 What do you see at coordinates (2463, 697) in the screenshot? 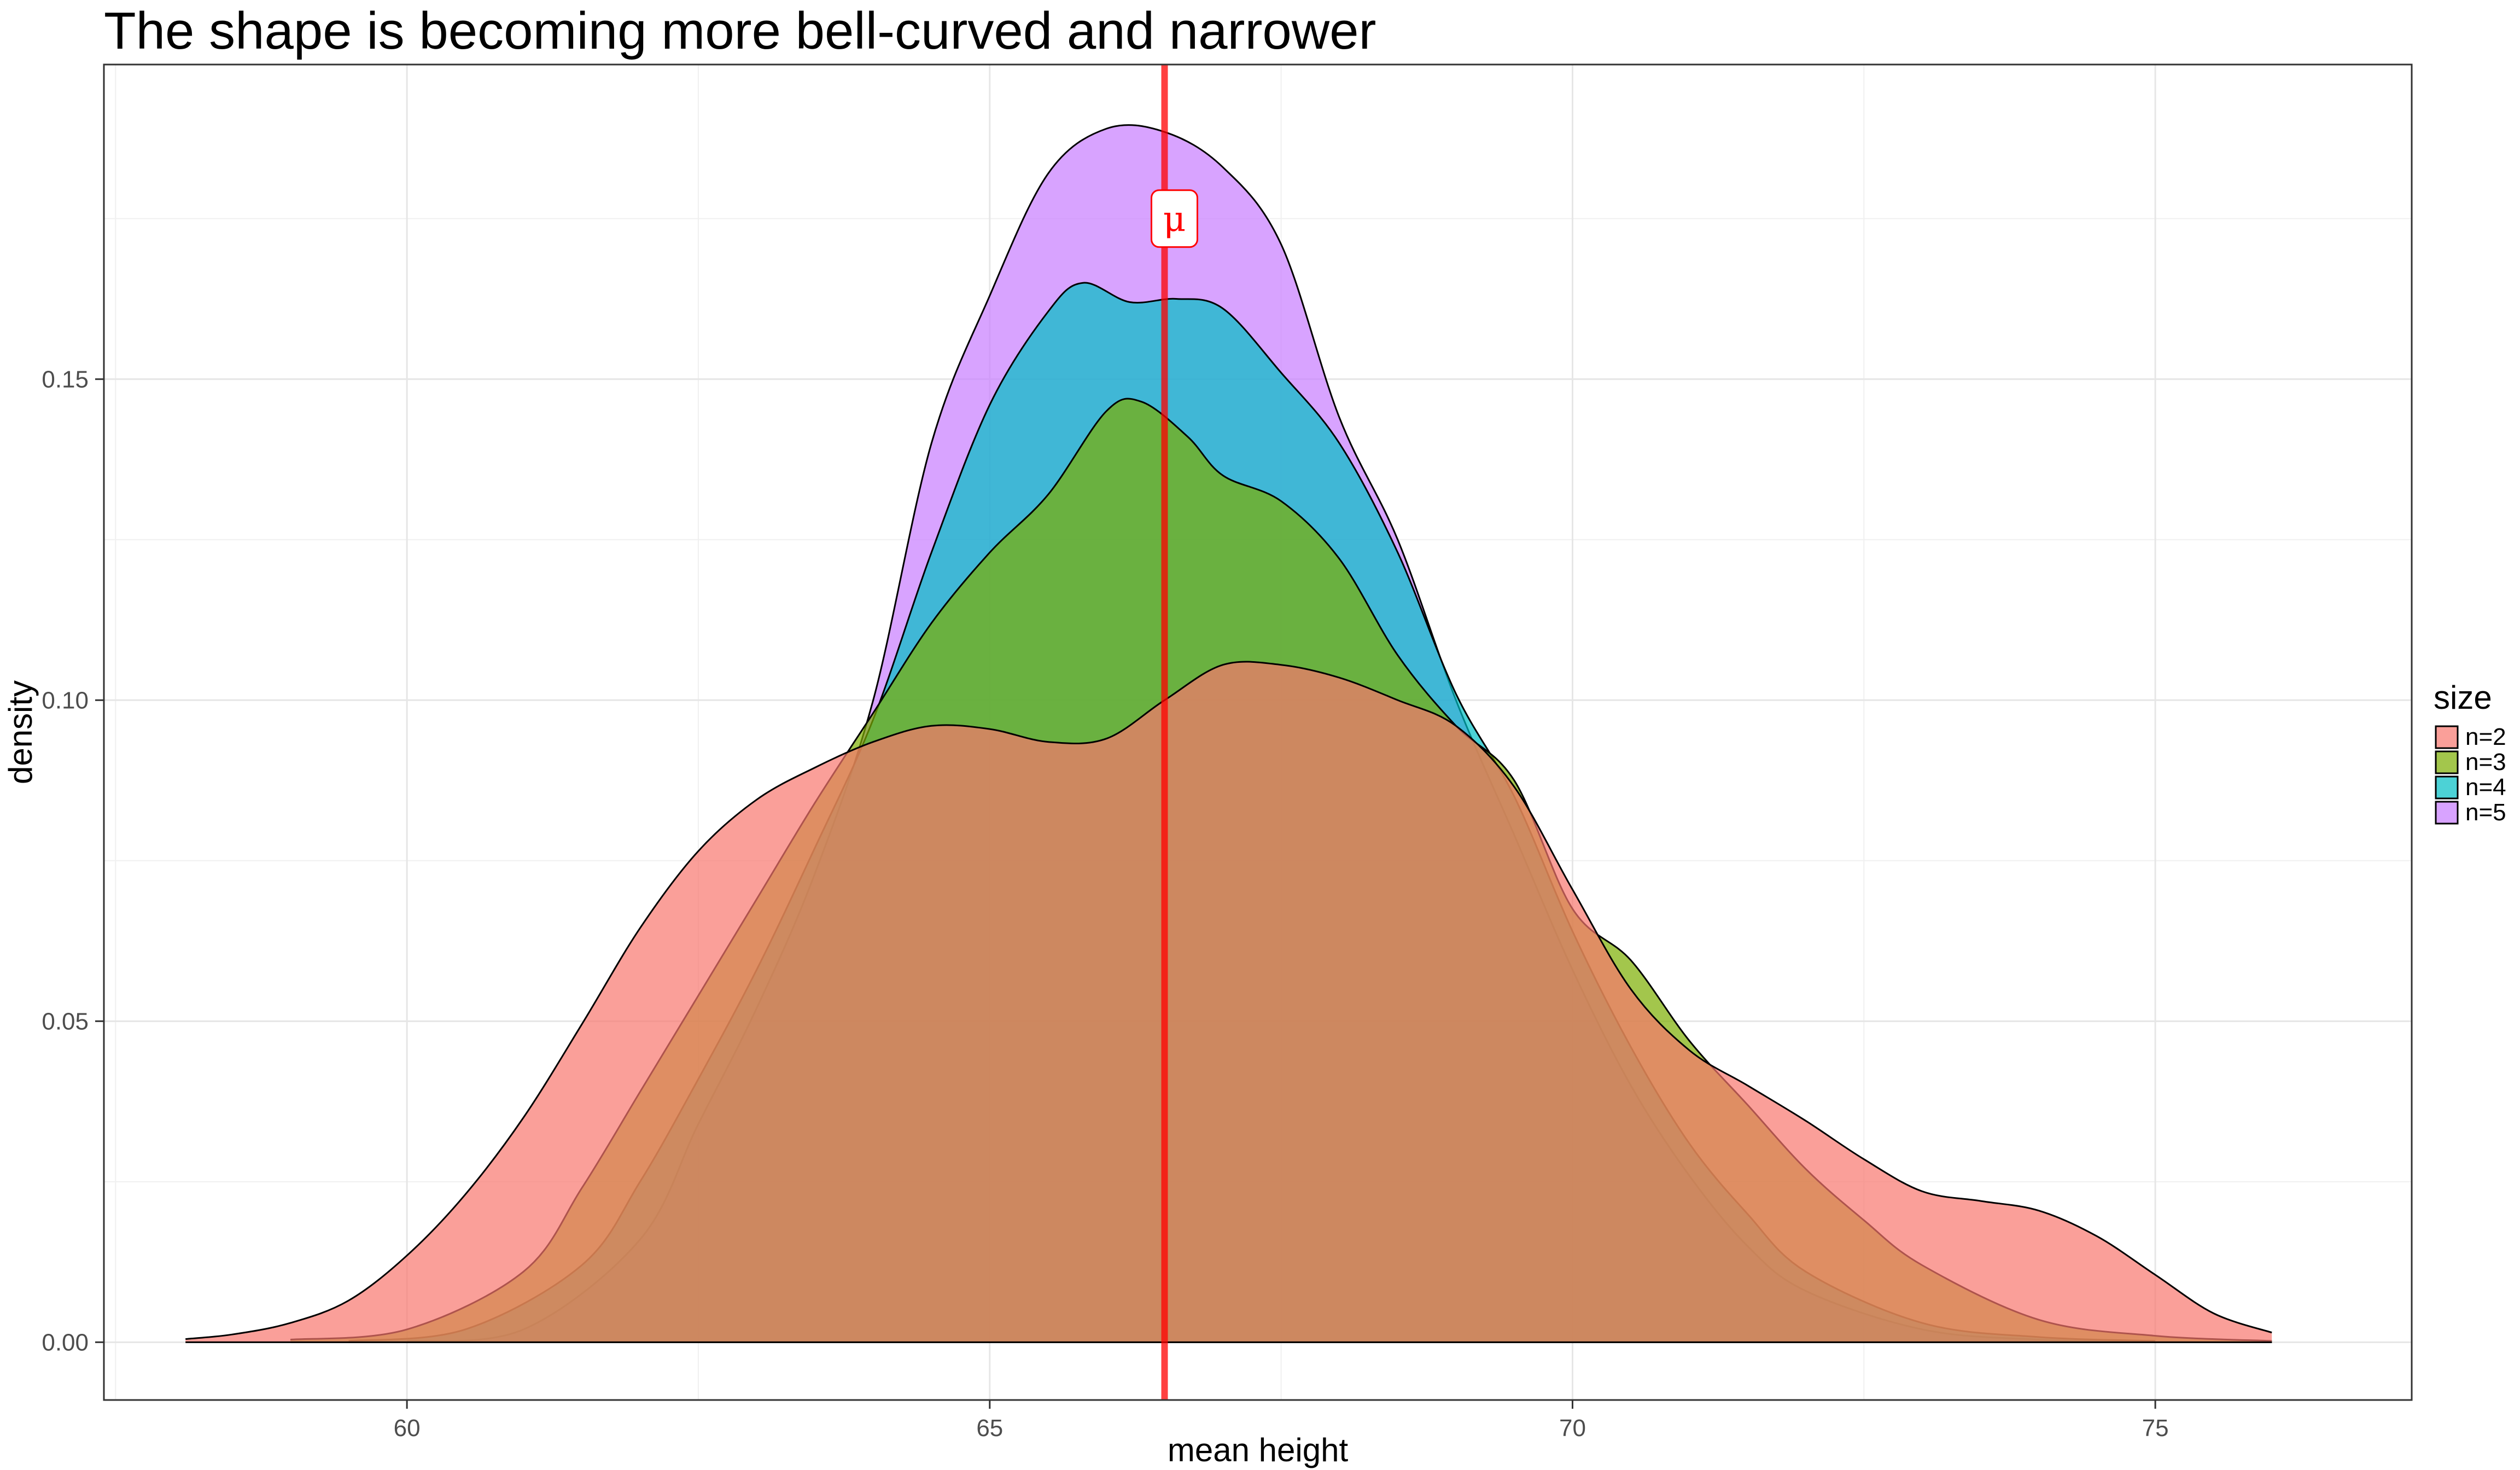
I see `legend-title: size` at bounding box center [2463, 697].